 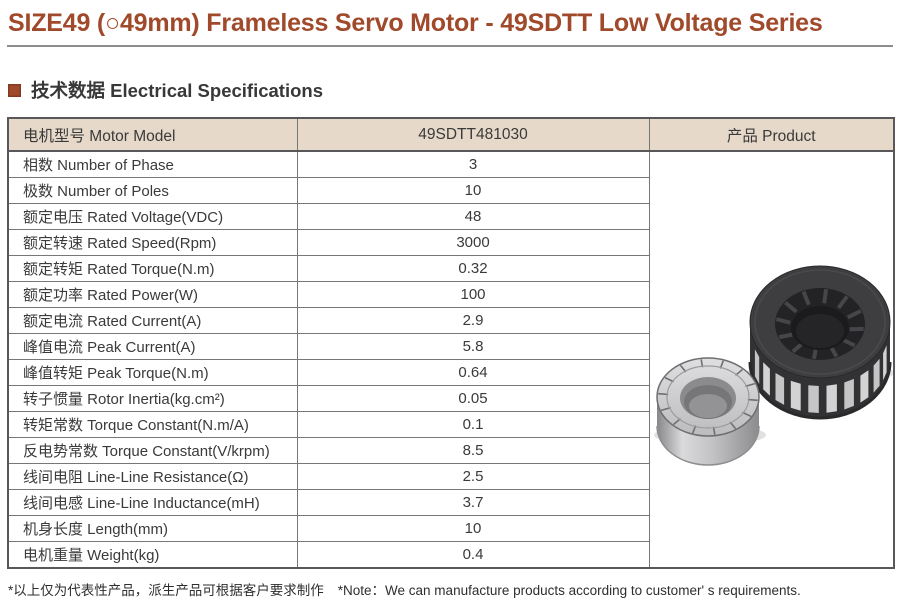 What do you see at coordinates (152, 269) in the screenshot?
I see `spec-label: 额定转矩 Rated Torque(N.m)` at bounding box center [152, 269].